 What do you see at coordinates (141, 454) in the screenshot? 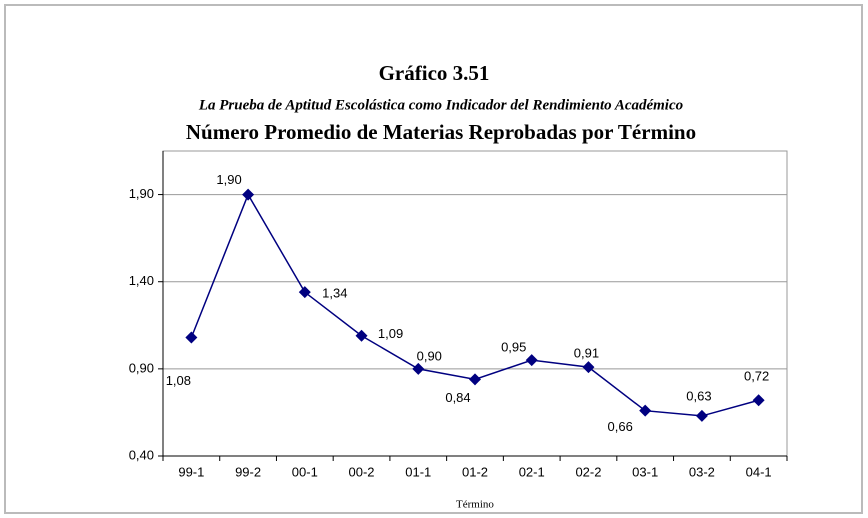
I see `y-tick-label: 0,40` at bounding box center [141, 454].